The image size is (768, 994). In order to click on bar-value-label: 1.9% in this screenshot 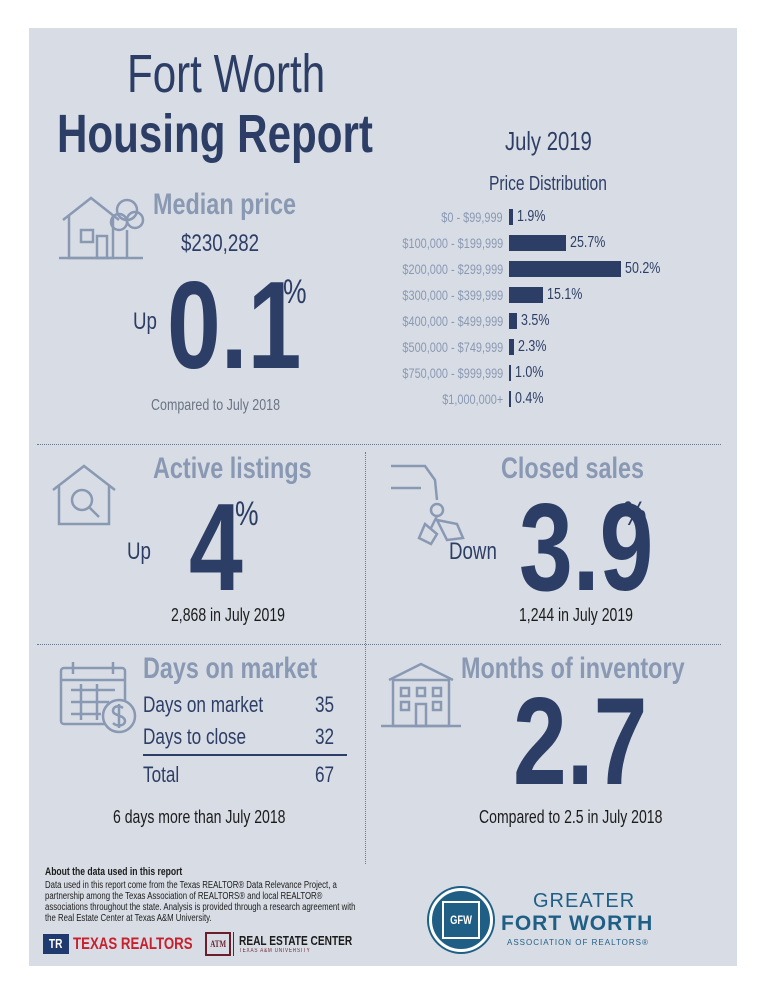, I will do `click(531, 216)`.